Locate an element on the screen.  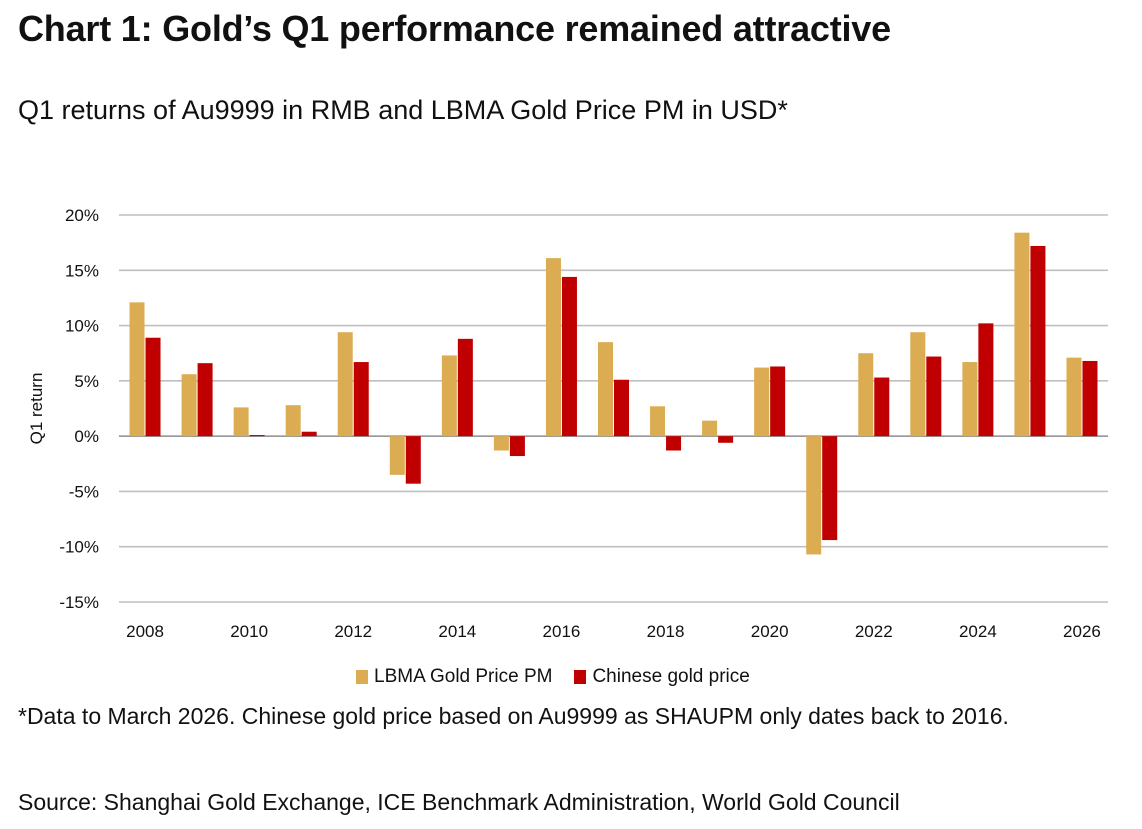
bar-chinese-2022 is located at coordinates (882, 407).